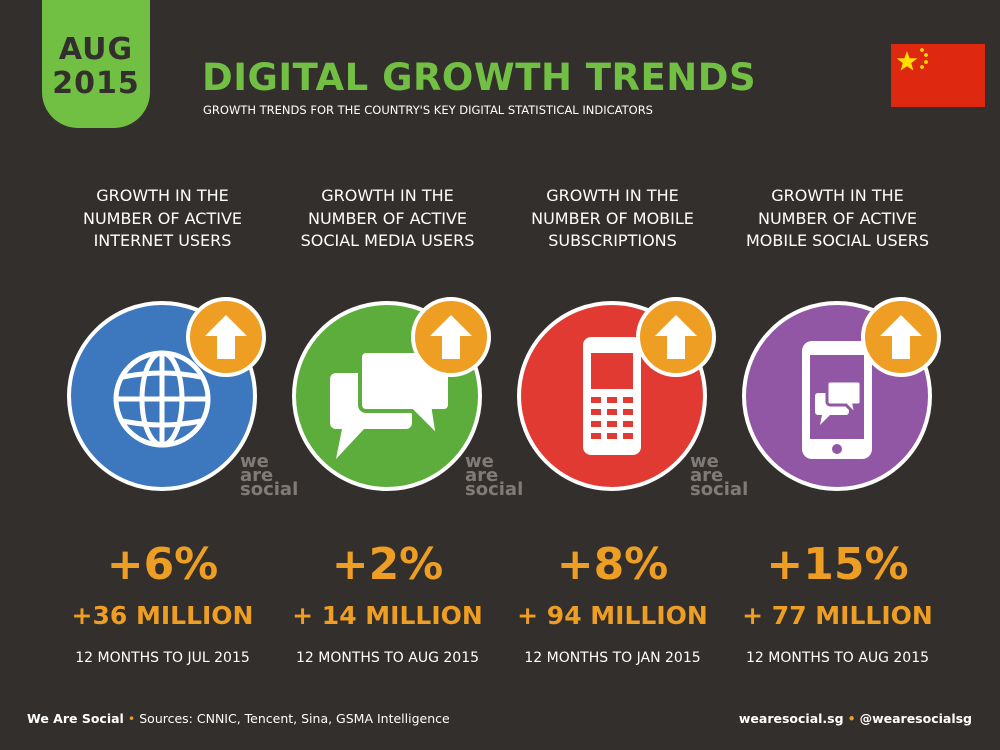 The height and width of the screenshot is (750, 1000). I want to click on china-flag-icon, so click(938, 75).